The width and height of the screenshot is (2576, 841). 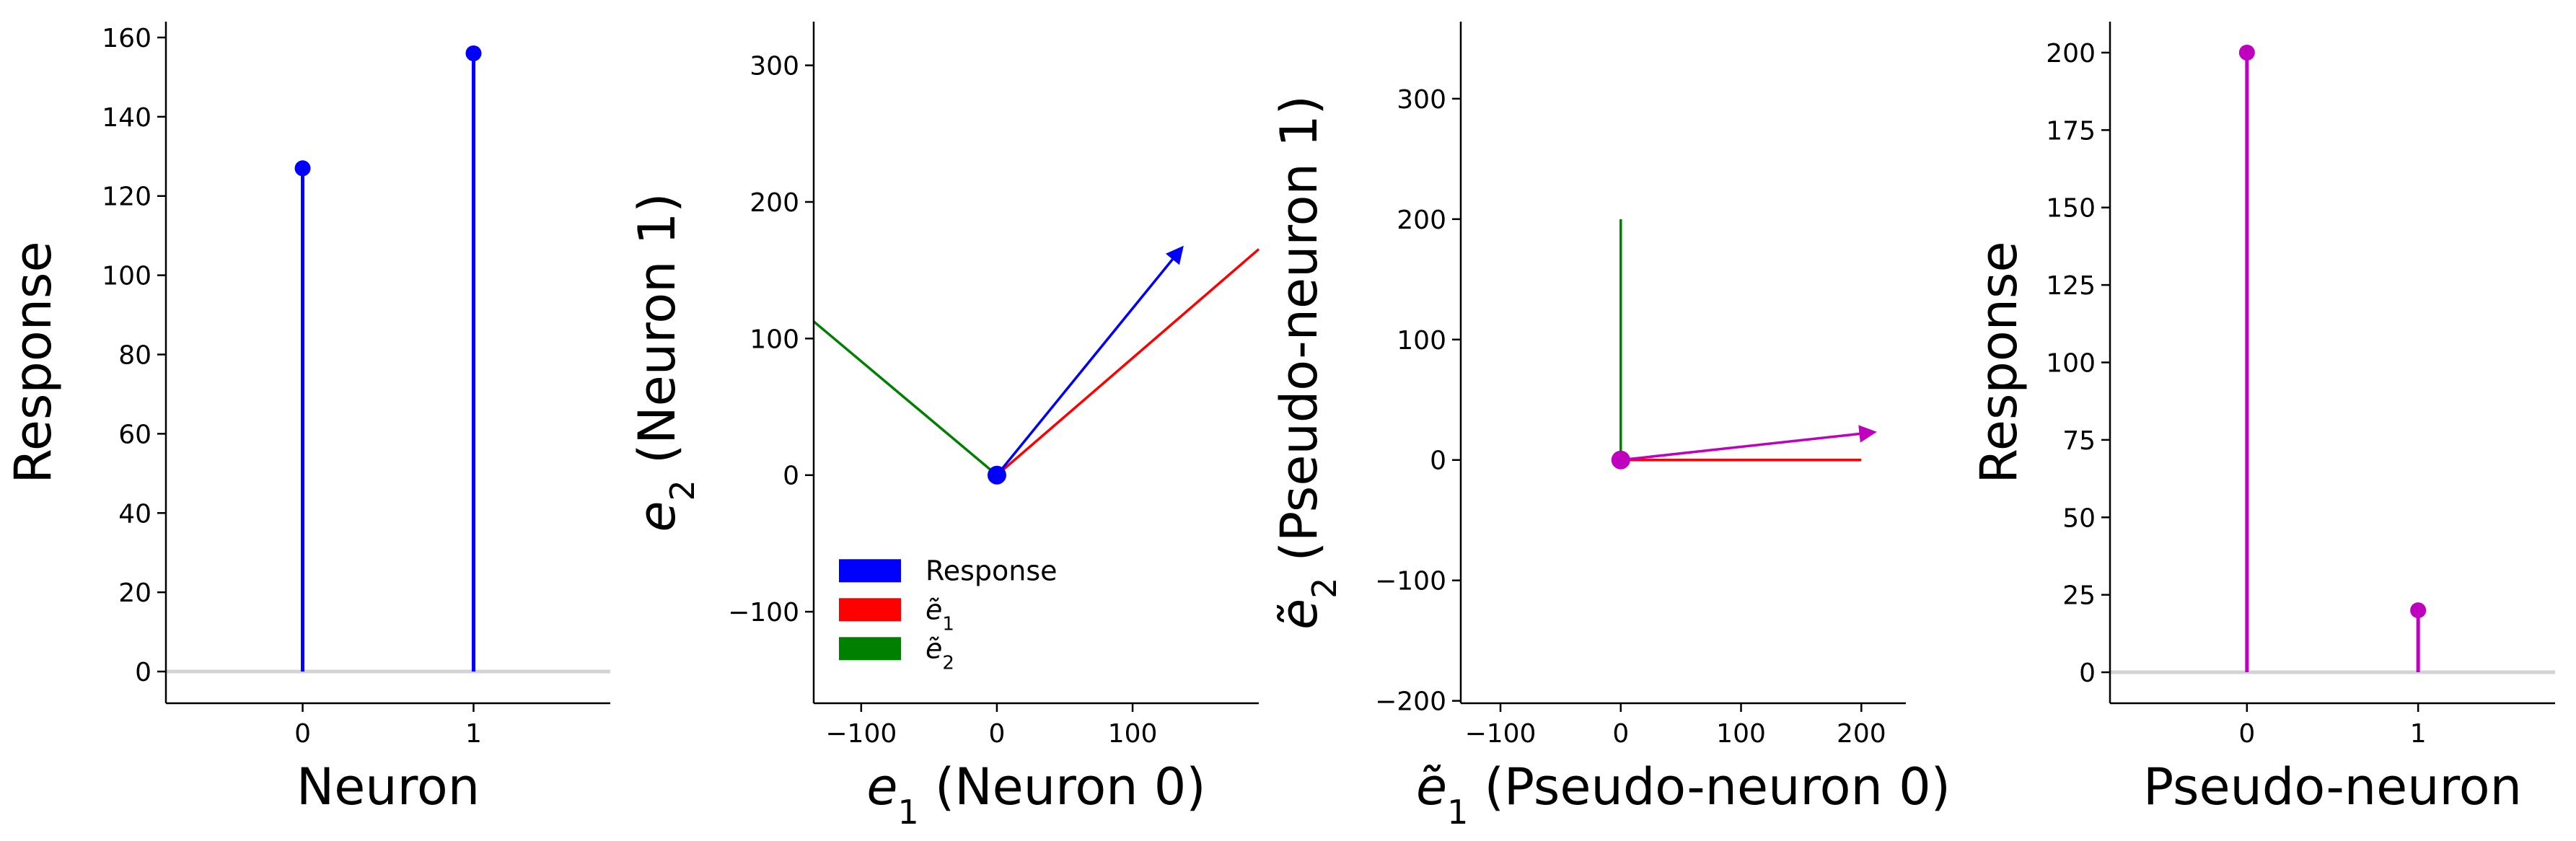 I want to click on x-axis-label: ẽ1 (Pseudo-neuron 0), so click(x=1683, y=794).